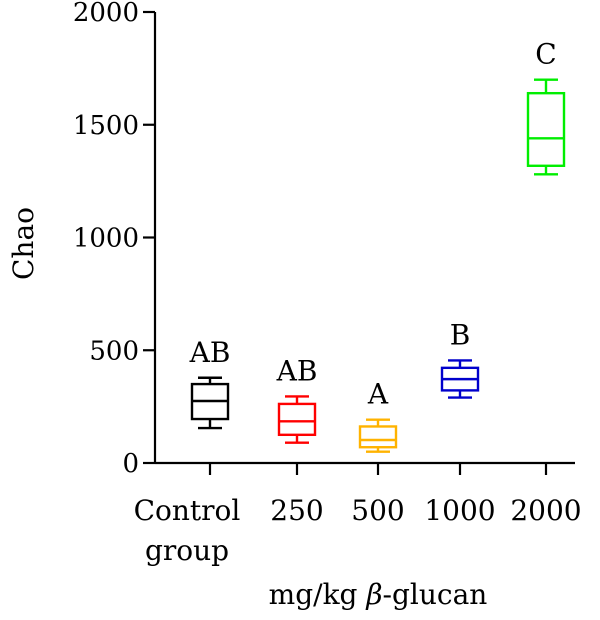  Describe the element at coordinates (187, 550) in the screenshot. I see `x-tick-label-line: group` at that location.